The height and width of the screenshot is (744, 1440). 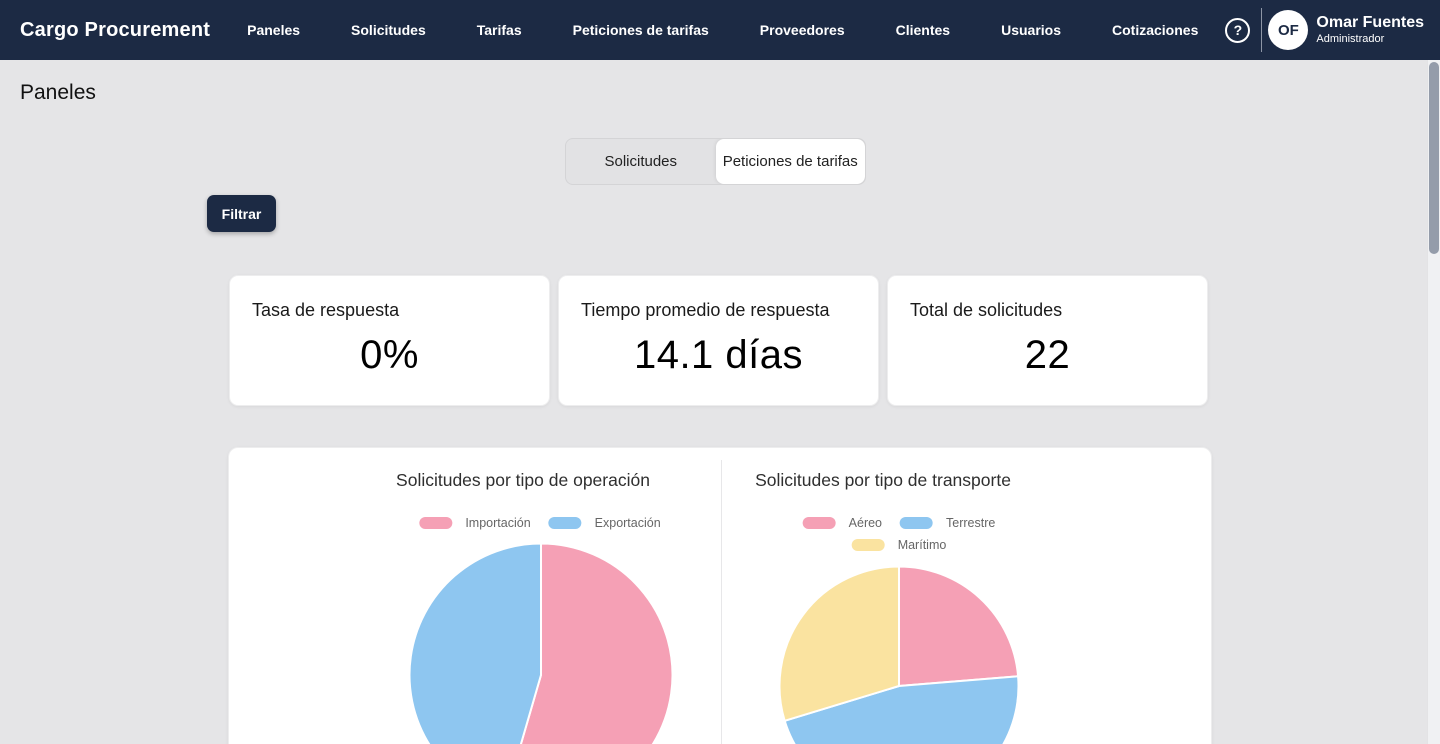 I want to click on legend-item-exportacion: Exportación, so click(x=604, y=523).